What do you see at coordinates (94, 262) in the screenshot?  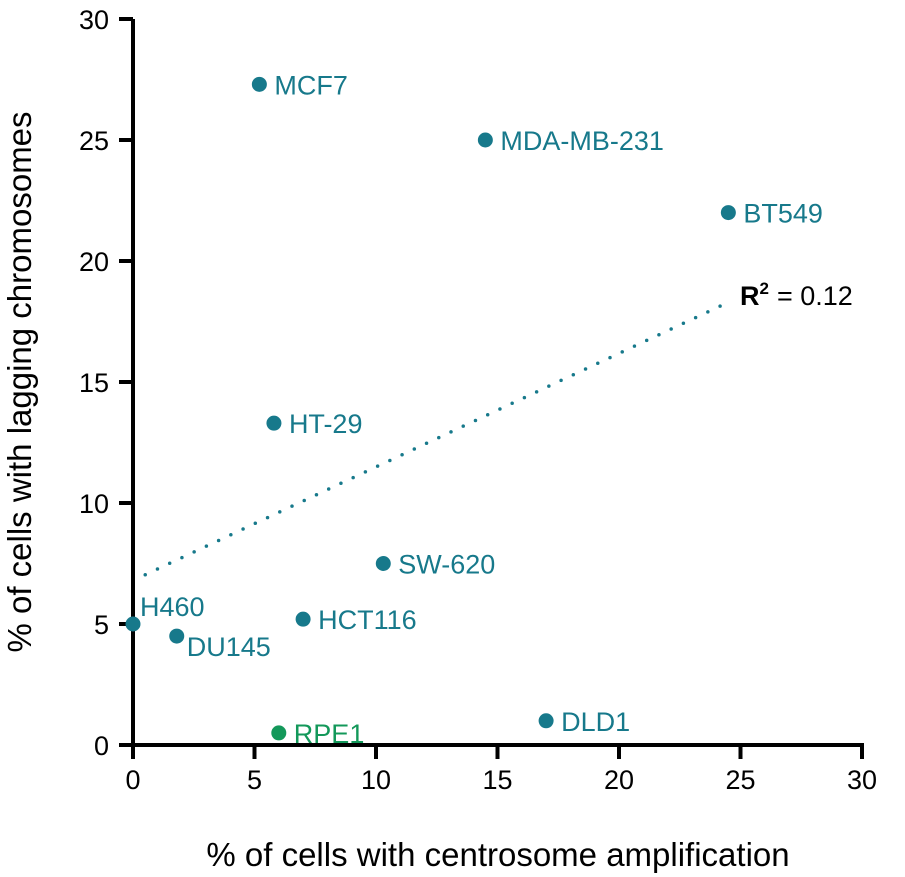 I see `y-tick-label: 20` at bounding box center [94, 262].